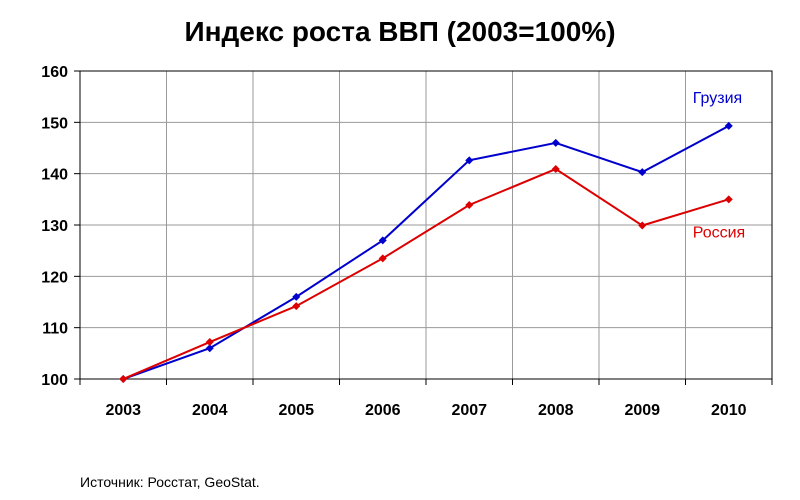 The height and width of the screenshot is (500, 800). I want to click on x-tick-label: 2007, so click(469, 410).